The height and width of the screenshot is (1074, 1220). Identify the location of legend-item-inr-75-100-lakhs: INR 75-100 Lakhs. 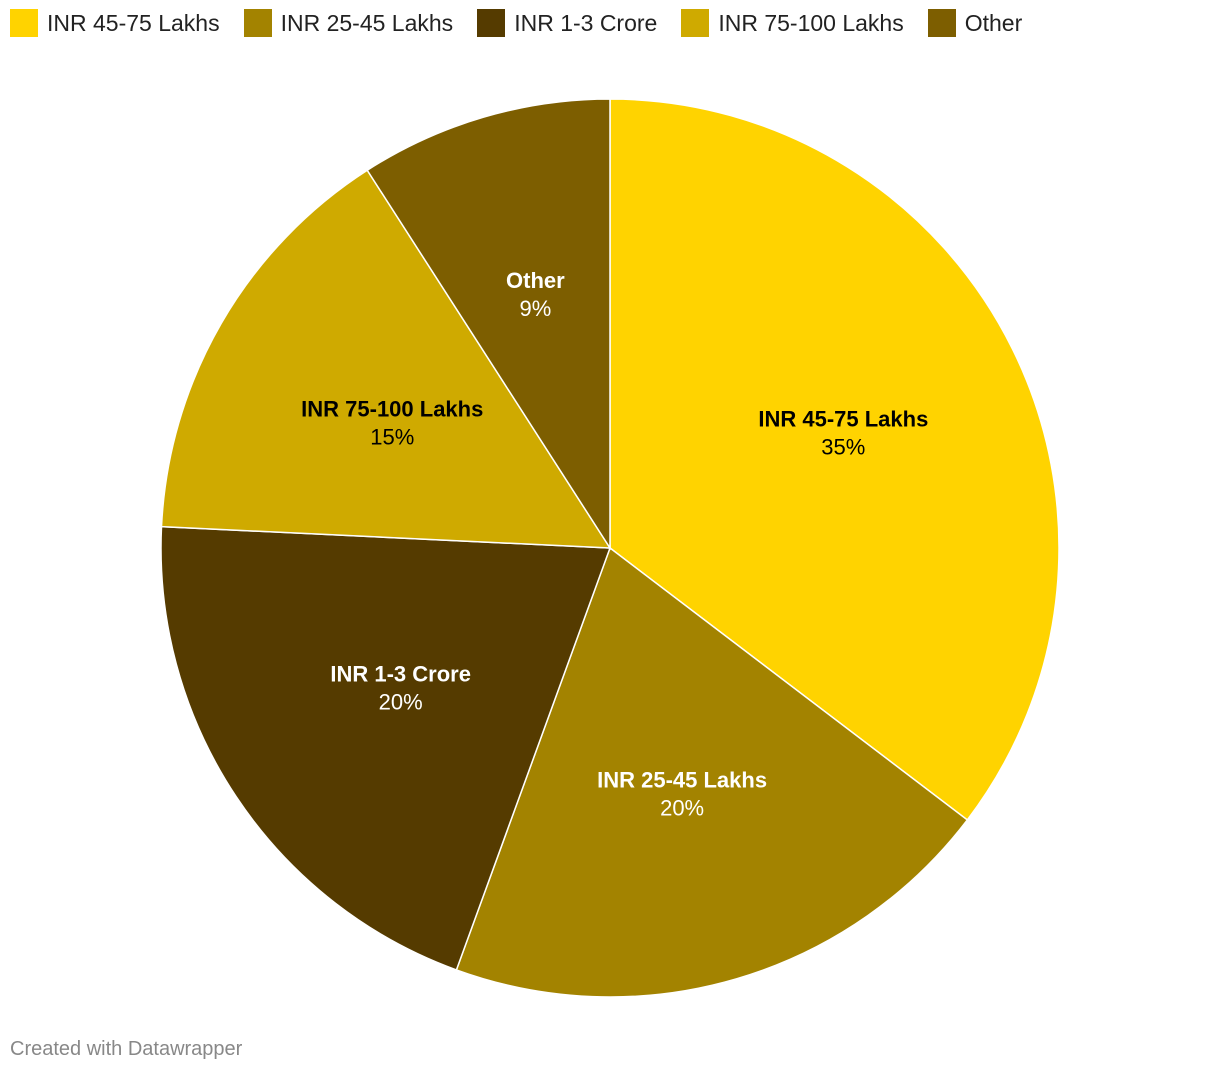
(792, 23).